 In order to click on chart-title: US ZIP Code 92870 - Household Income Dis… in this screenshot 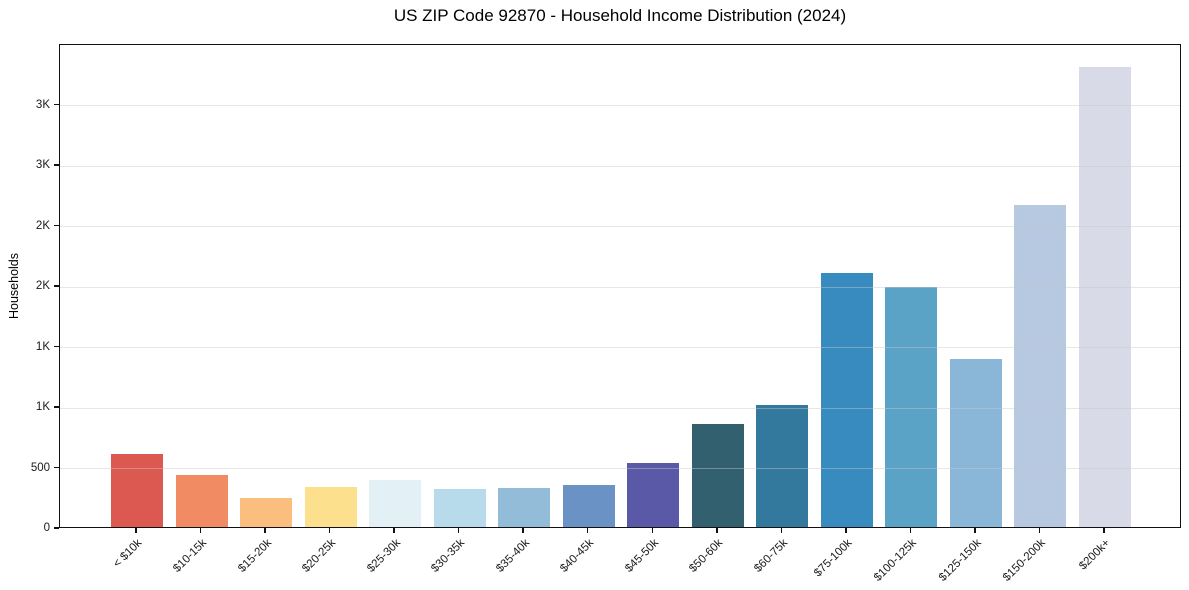, I will do `click(620, 15)`.